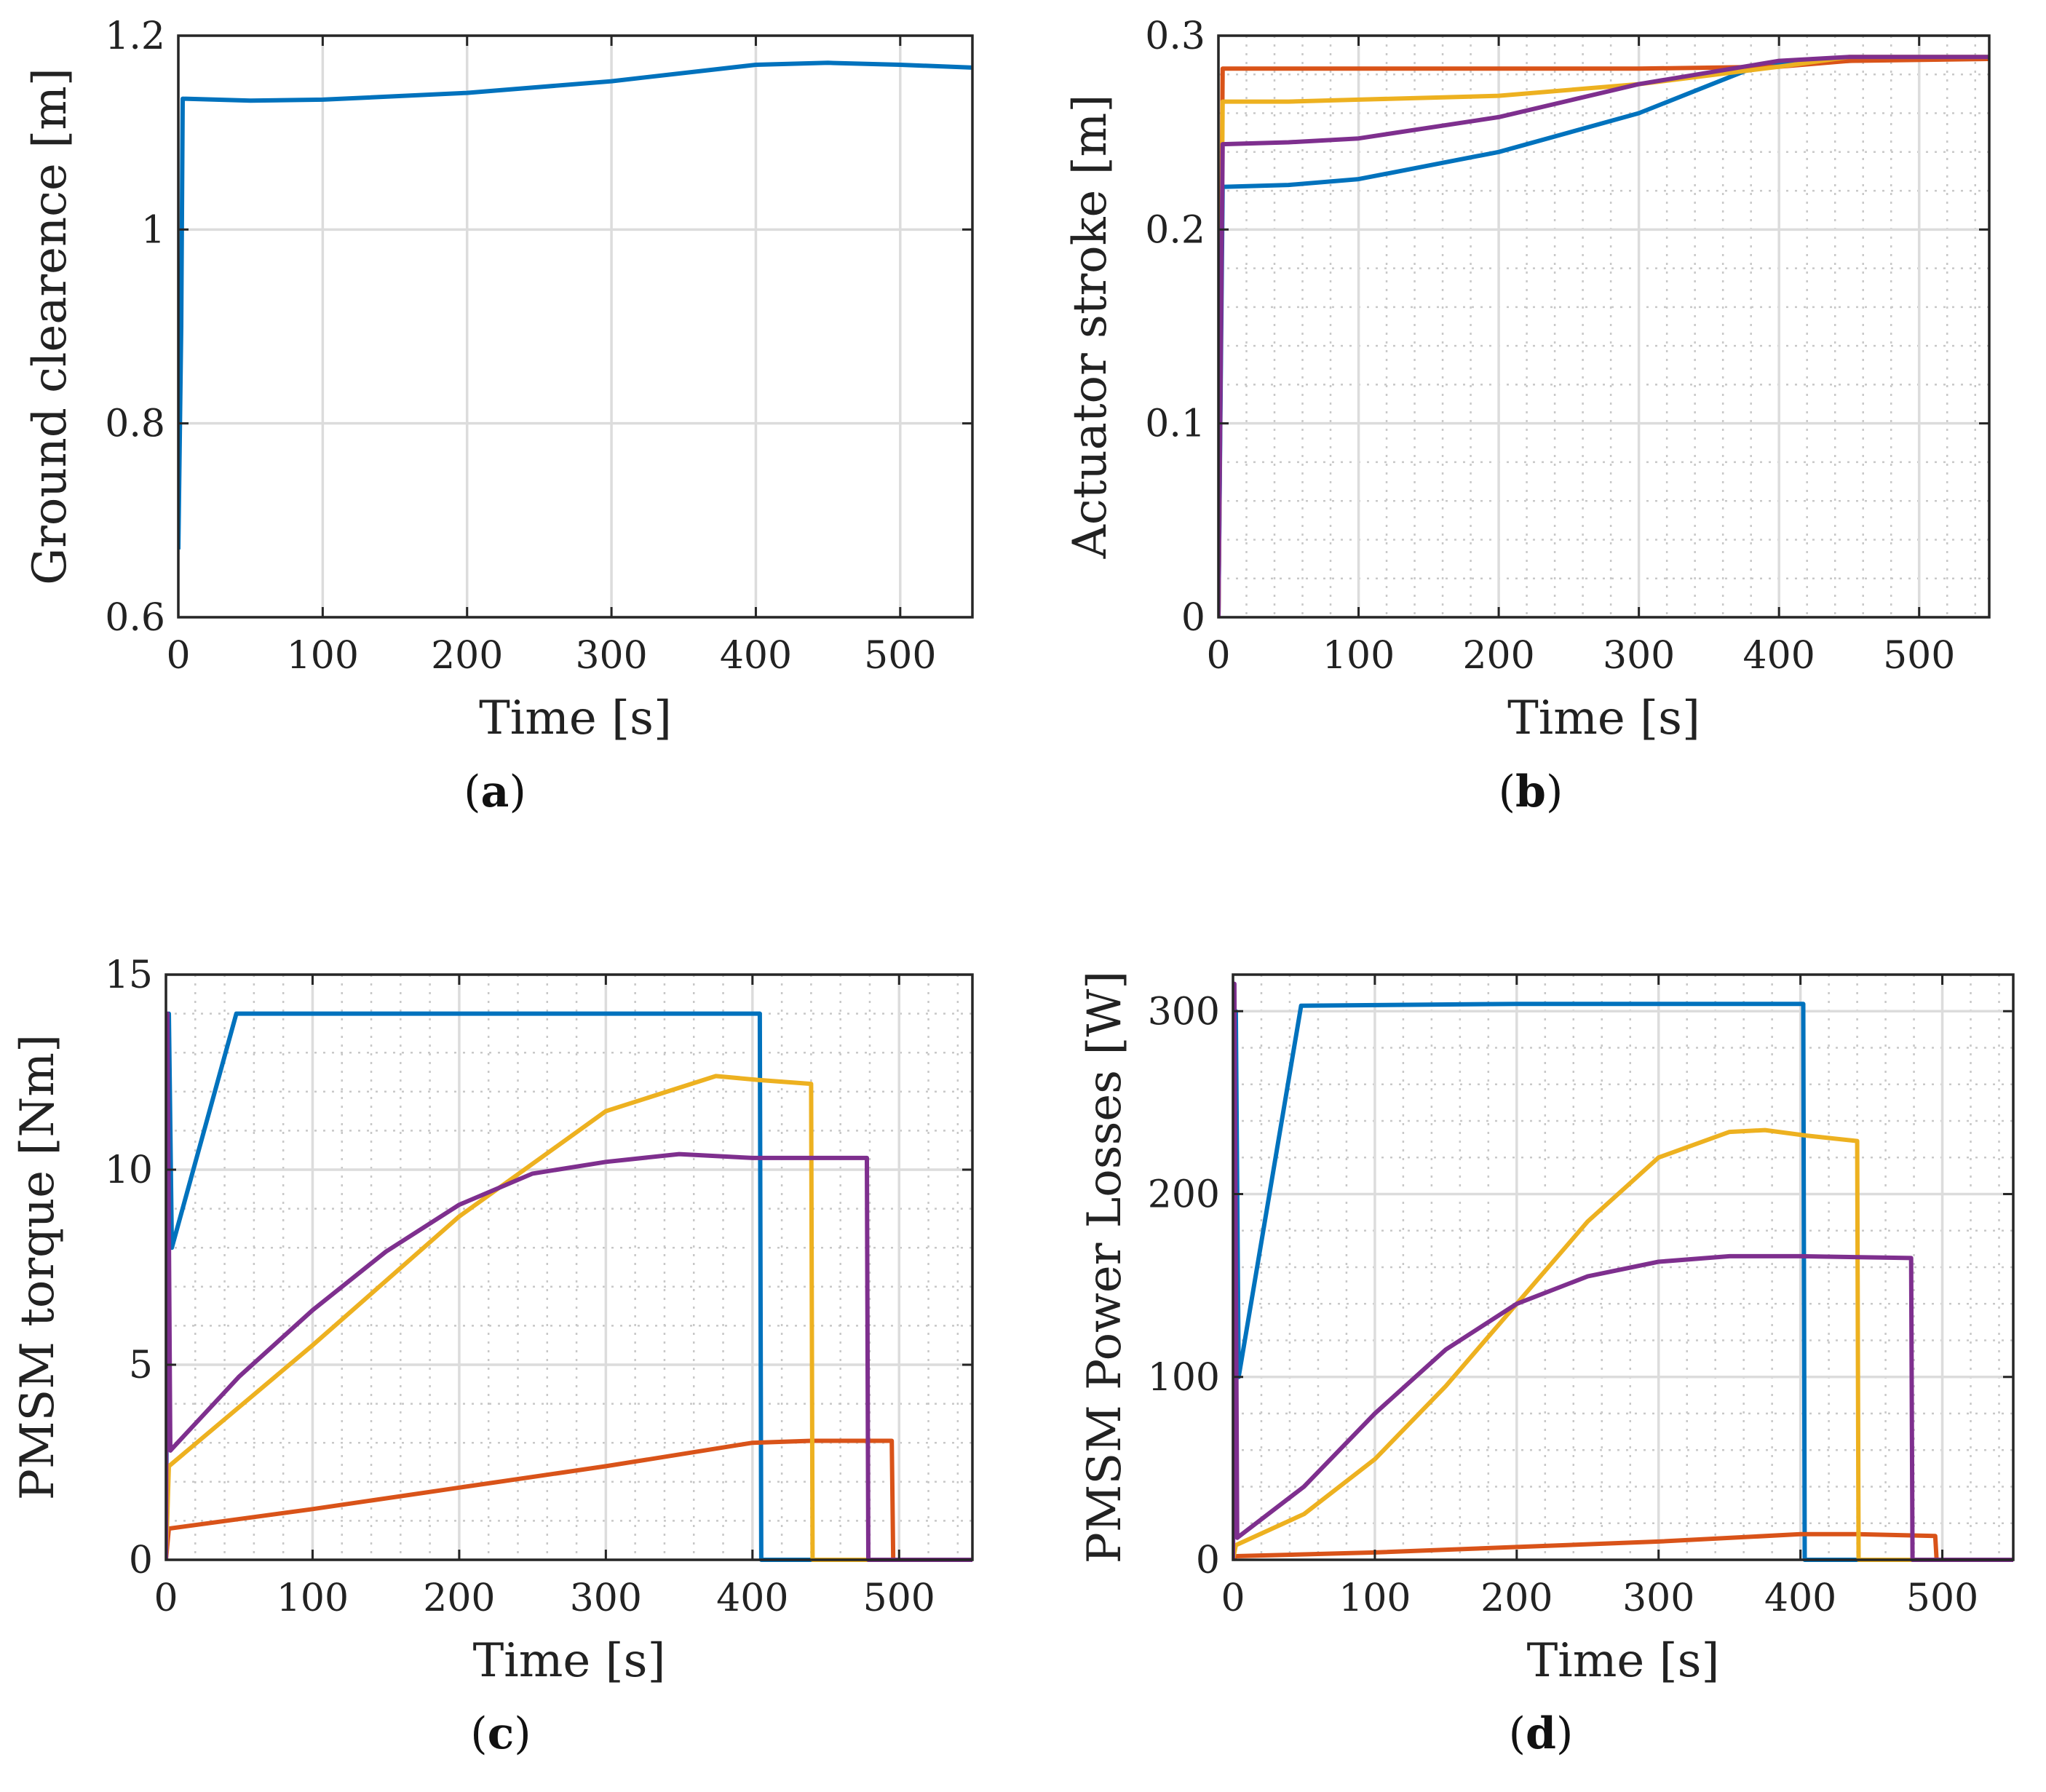  I want to click on y-tick-label: 0.1, so click(1175, 424).